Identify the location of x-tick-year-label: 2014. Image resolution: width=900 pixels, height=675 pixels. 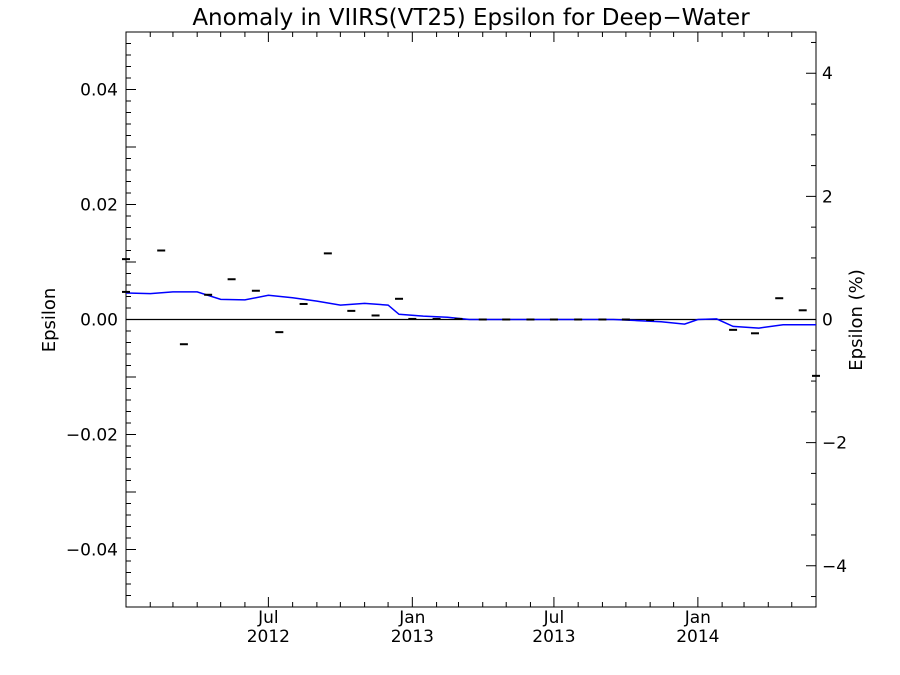
(697, 637).